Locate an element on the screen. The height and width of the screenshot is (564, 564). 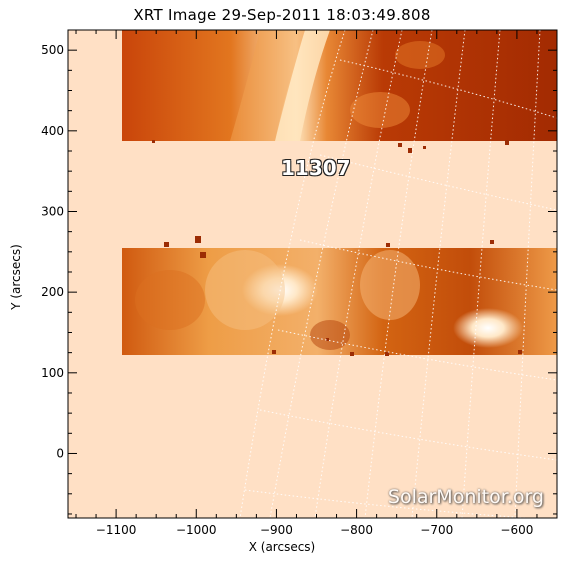
bright-loops-left is located at coordinates (170, 300).